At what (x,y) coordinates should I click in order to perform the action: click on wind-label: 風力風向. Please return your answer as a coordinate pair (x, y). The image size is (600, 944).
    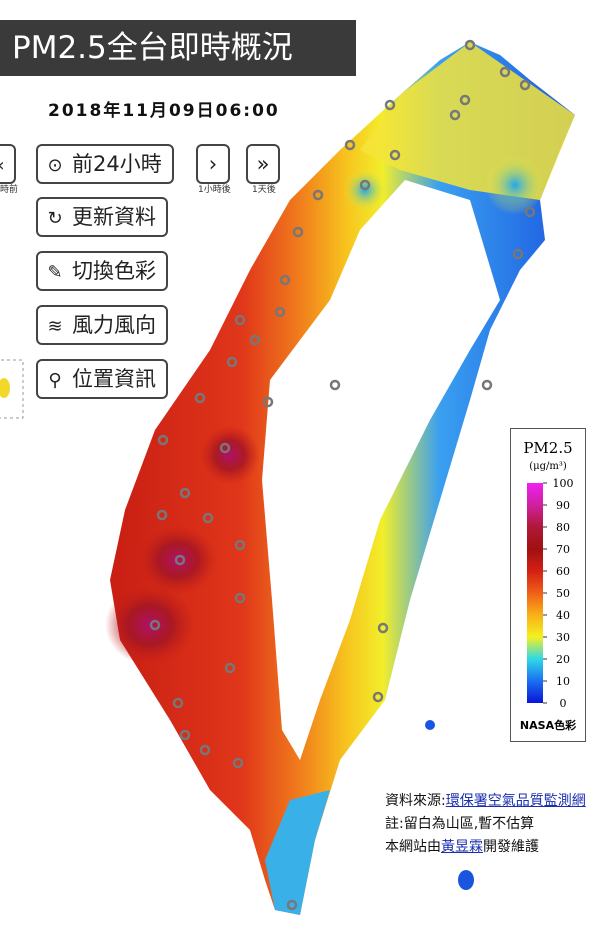
    Looking at the image, I should click on (114, 325).